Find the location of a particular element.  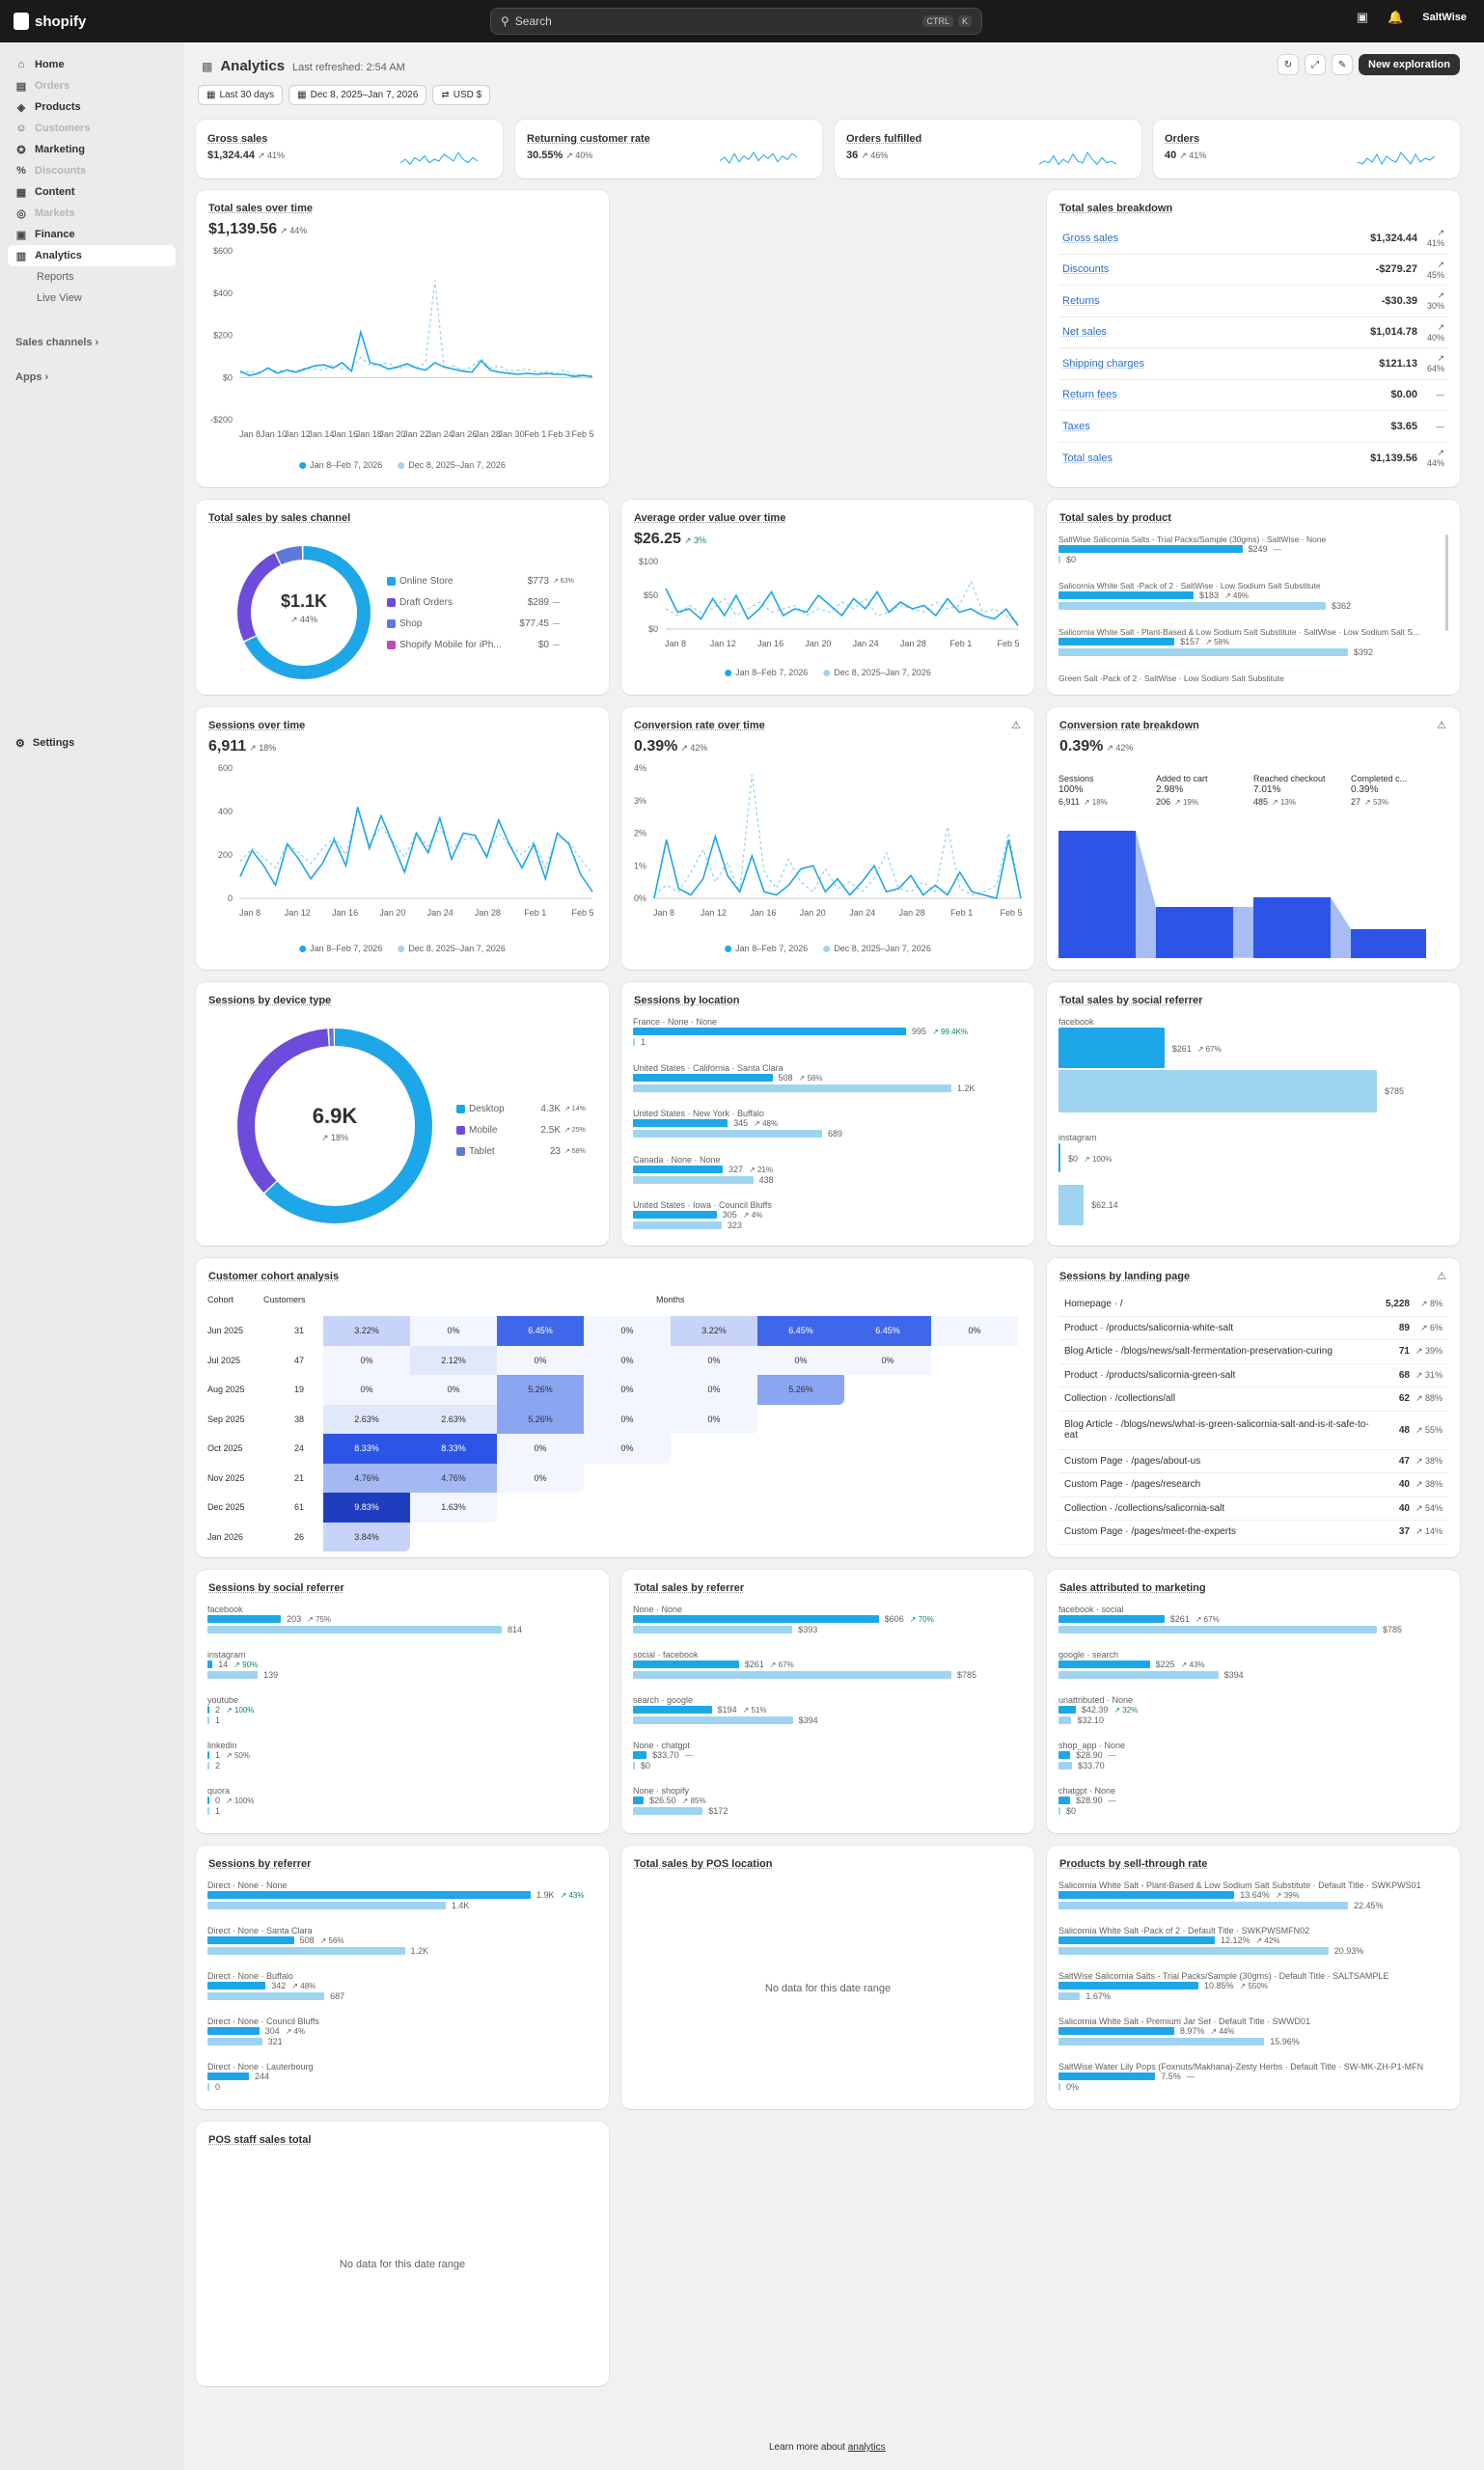

table-row: Collection · /collections/all 62 ↗ 88% is located at coordinates (1253, 1399).